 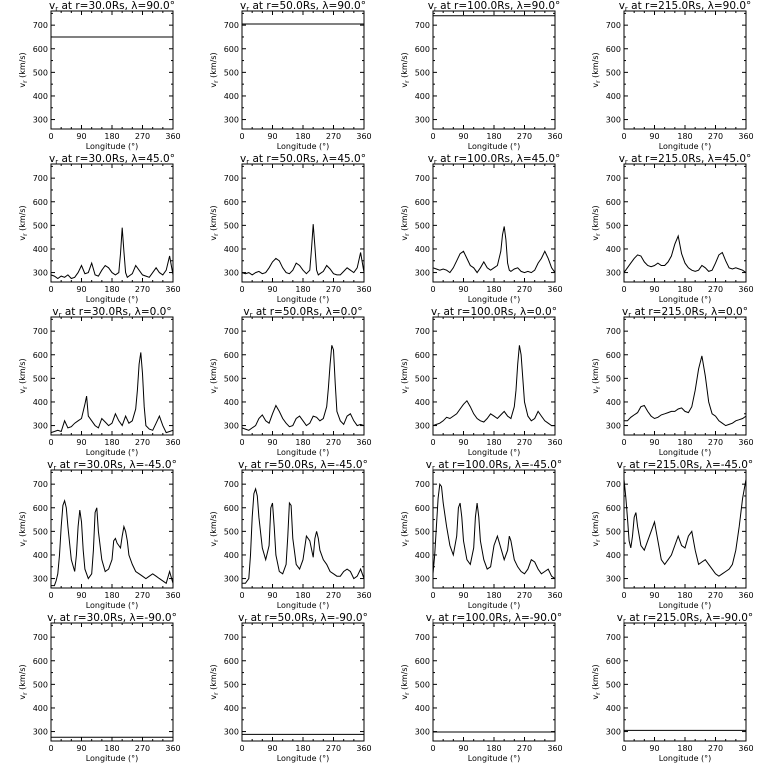 What do you see at coordinates (689, 6) in the screenshot?
I see `panel-title-rest: at r=215.0Rs, λ=90.0°` at bounding box center [689, 6].